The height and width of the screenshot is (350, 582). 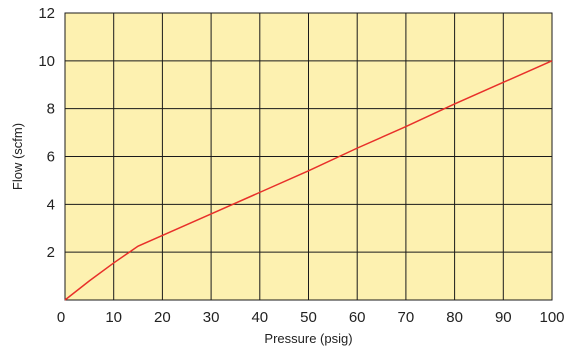 I want to click on x-tick-label: 100, so click(x=551, y=317).